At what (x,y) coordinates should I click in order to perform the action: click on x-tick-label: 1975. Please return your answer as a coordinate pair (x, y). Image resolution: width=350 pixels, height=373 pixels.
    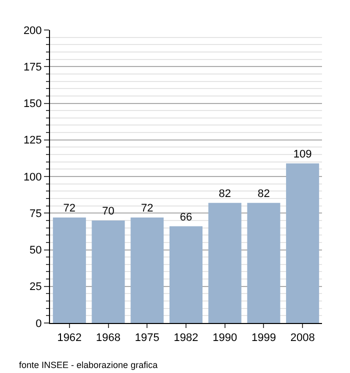
    Looking at the image, I should click on (147, 338).